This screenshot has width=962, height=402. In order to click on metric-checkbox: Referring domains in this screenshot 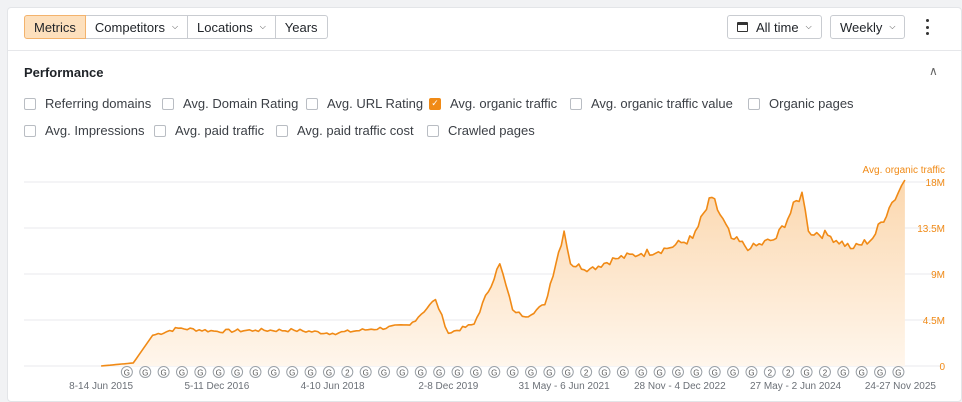, I will do `click(87, 103)`.